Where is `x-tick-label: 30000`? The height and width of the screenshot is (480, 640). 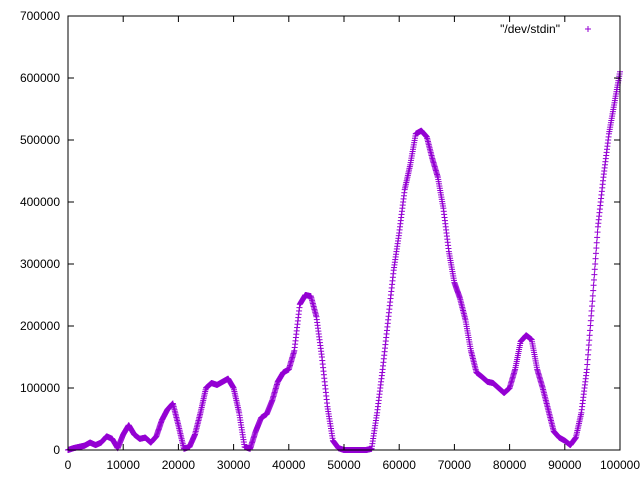
x-tick-label: 30000 is located at coordinates (234, 465).